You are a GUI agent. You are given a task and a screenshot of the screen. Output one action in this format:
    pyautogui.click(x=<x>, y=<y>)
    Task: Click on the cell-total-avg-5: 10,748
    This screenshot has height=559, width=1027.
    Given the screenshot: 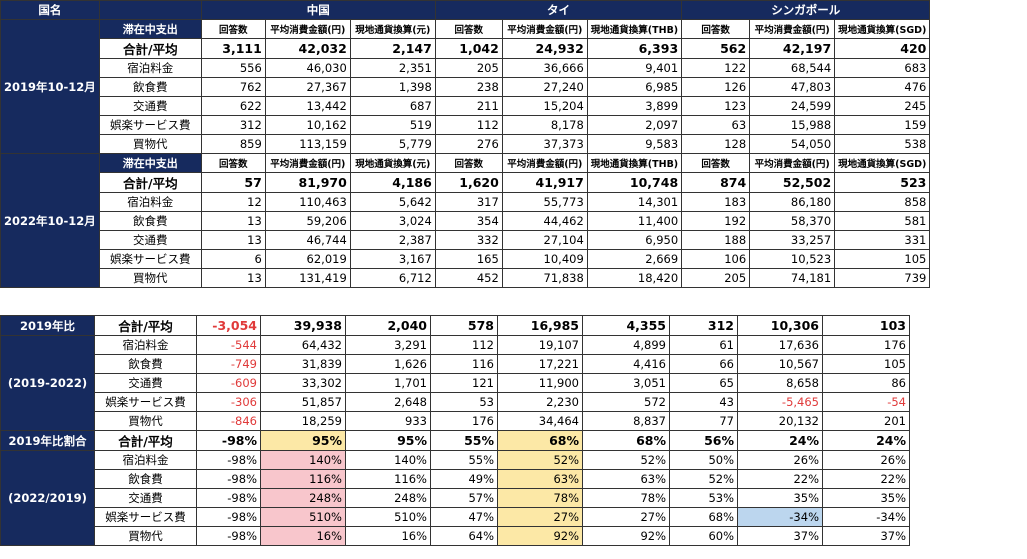 What is the action you would take?
    pyautogui.click(x=634, y=182)
    